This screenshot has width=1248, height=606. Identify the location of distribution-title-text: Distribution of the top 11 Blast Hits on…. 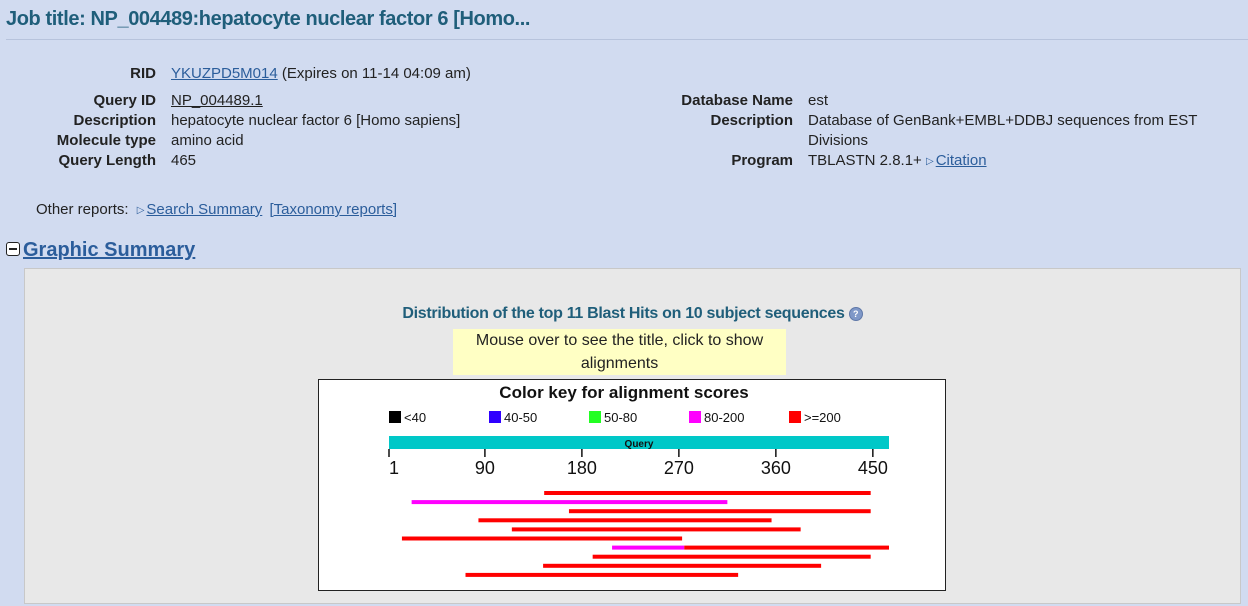
(623, 313).